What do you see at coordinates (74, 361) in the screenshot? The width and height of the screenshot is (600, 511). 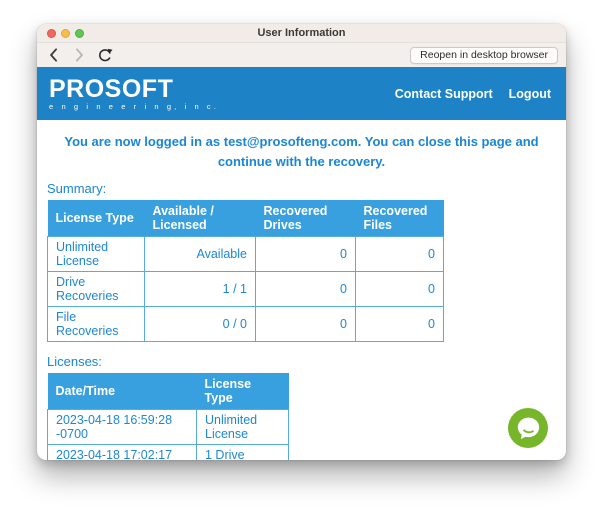 I see `licenses-section-label: Licenses:` at bounding box center [74, 361].